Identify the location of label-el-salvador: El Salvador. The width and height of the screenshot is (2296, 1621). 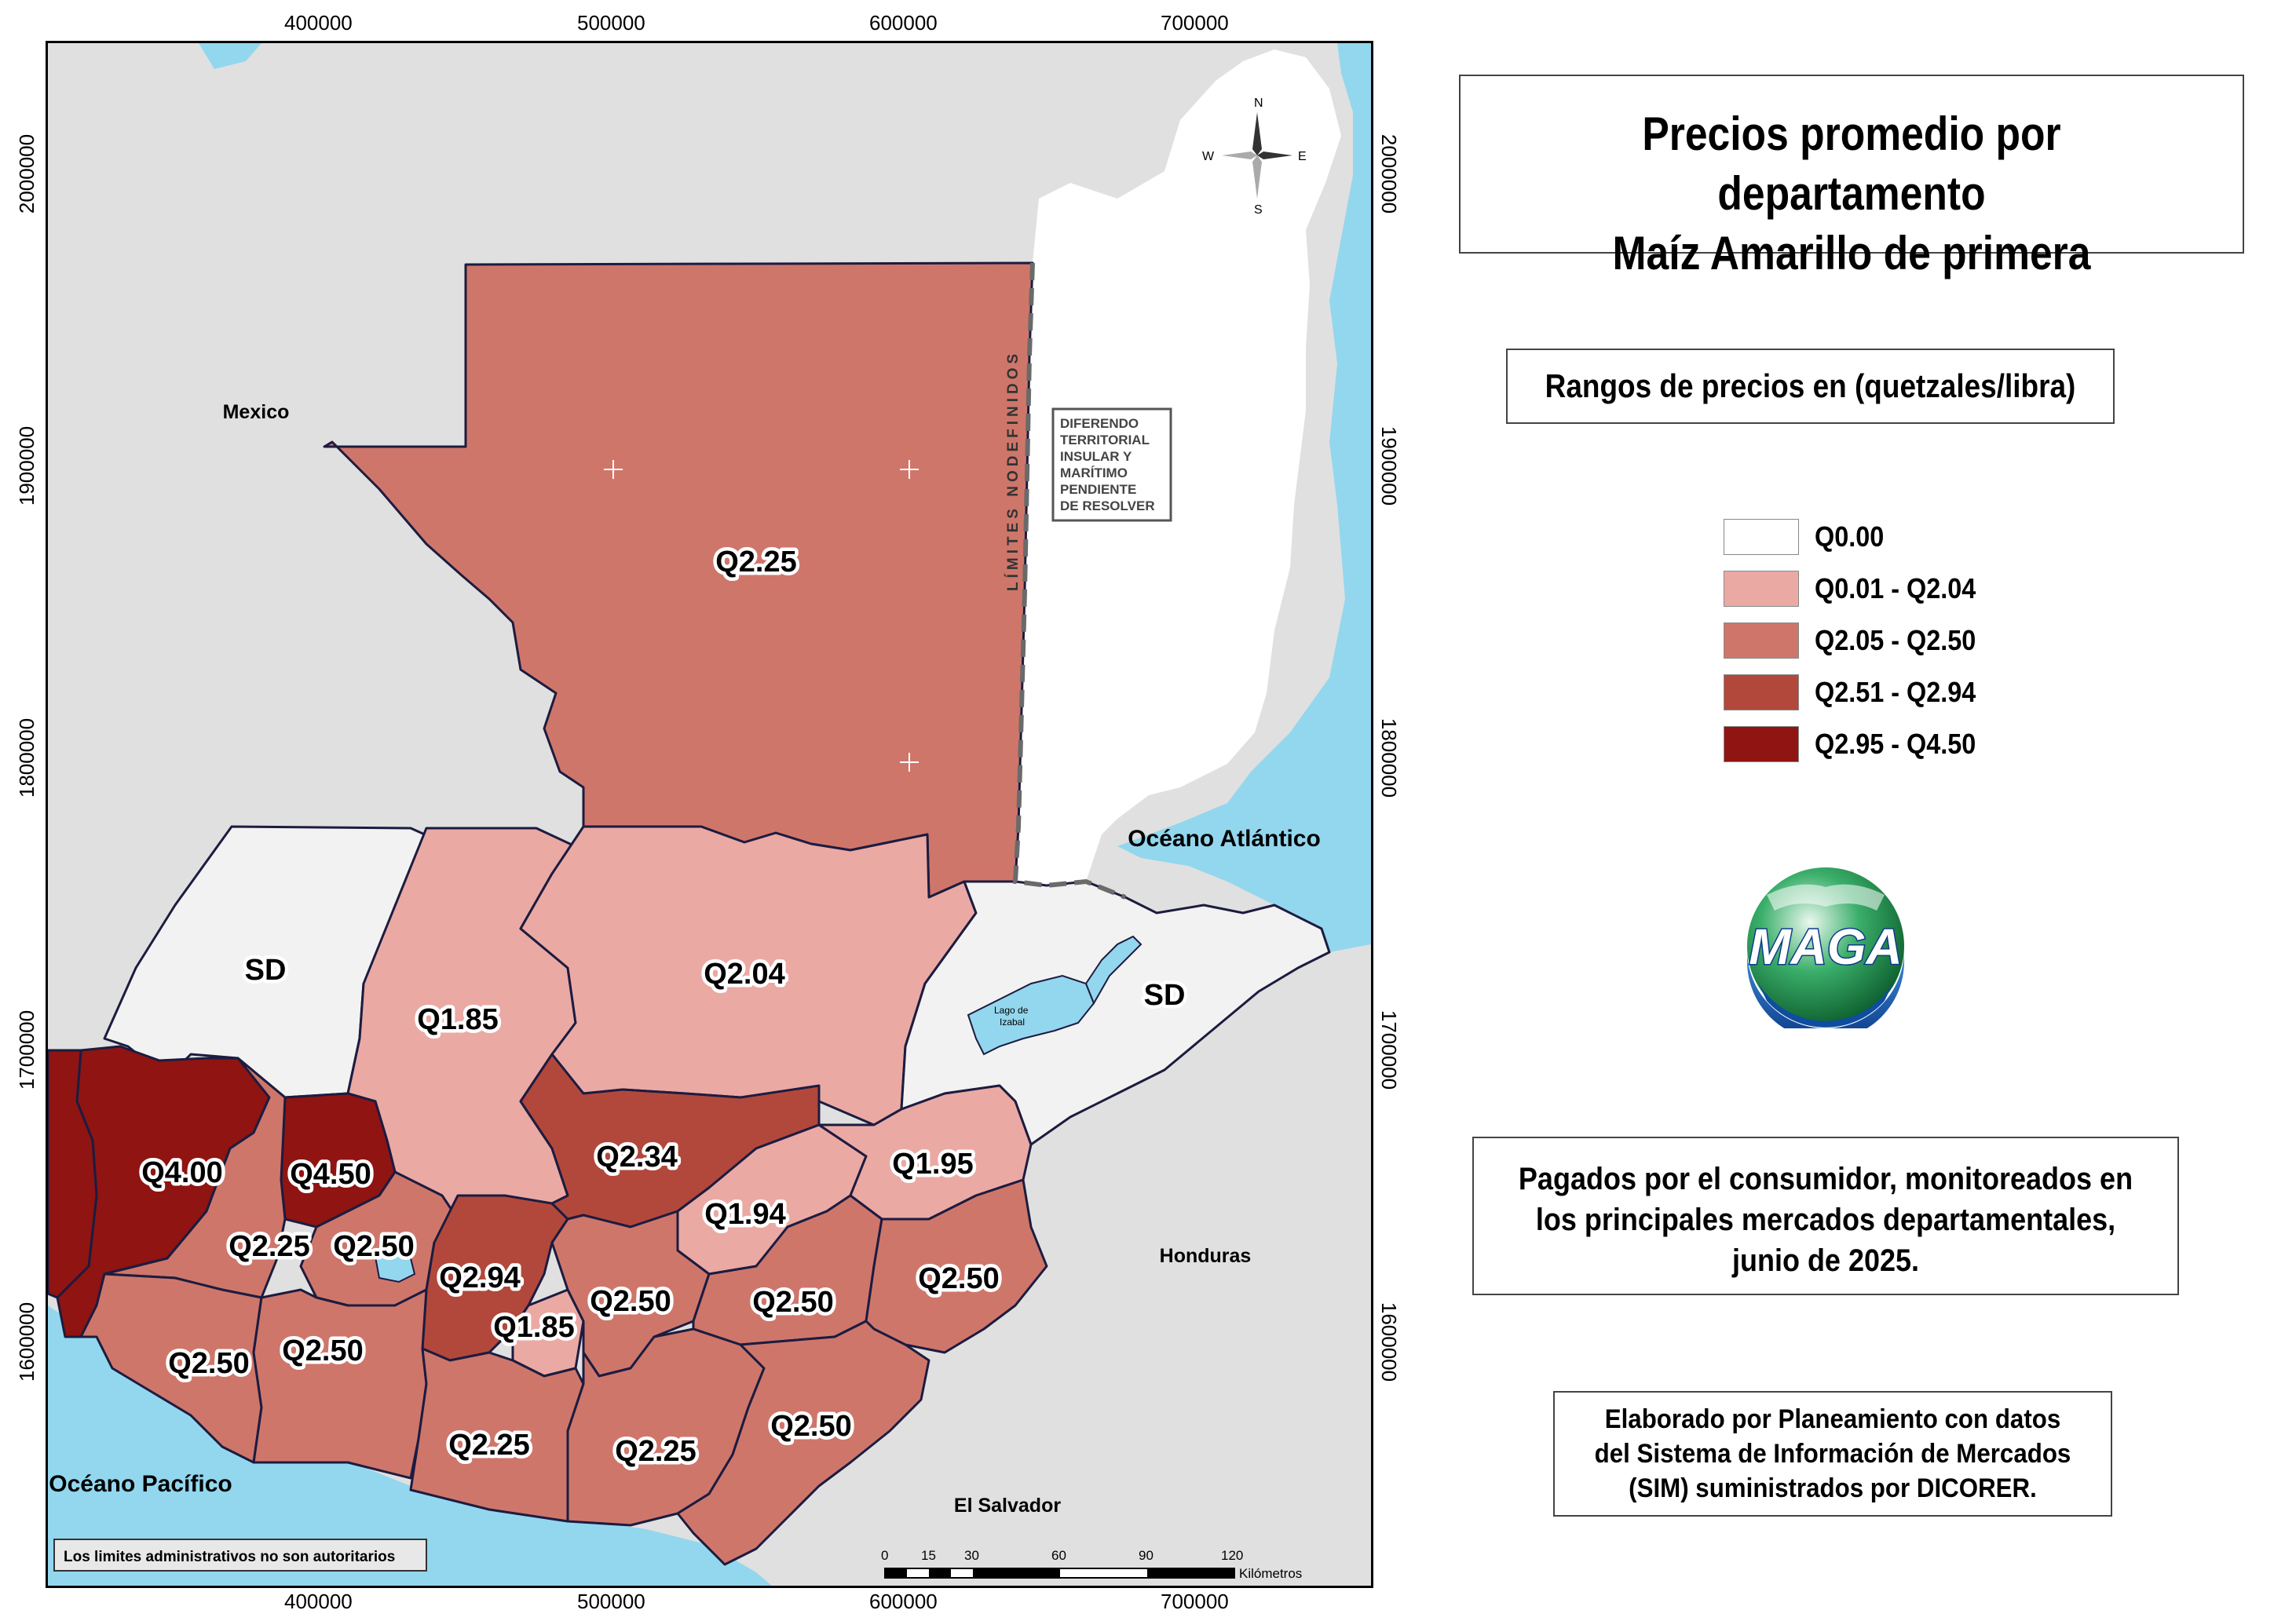
(1008, 1506).